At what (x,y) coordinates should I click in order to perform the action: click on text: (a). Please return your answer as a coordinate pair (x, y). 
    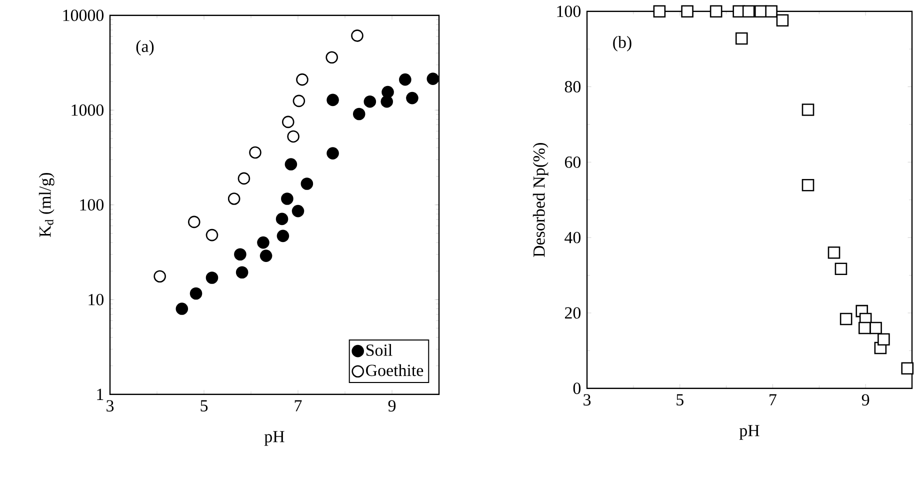
    Looking at the image, I should click on (145, 48).